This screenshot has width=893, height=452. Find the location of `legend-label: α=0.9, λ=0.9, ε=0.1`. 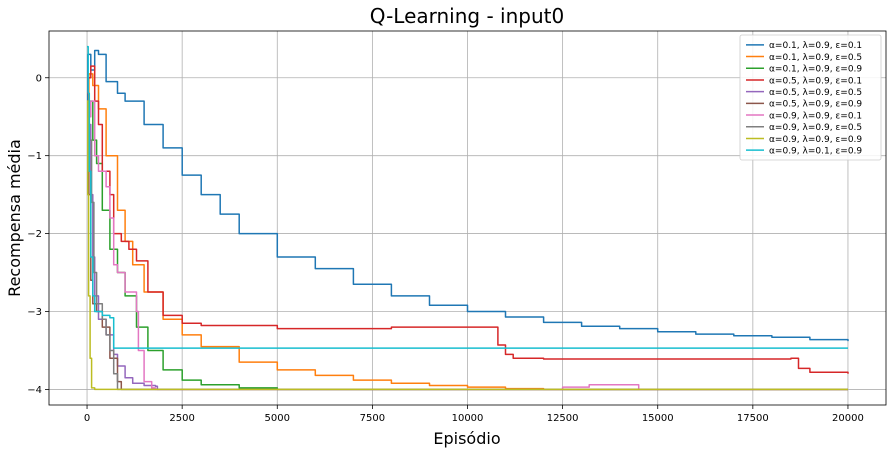

legend-label: α=0.9, λ=0.9, ε=0.1 is located at coordinates (815, 116).